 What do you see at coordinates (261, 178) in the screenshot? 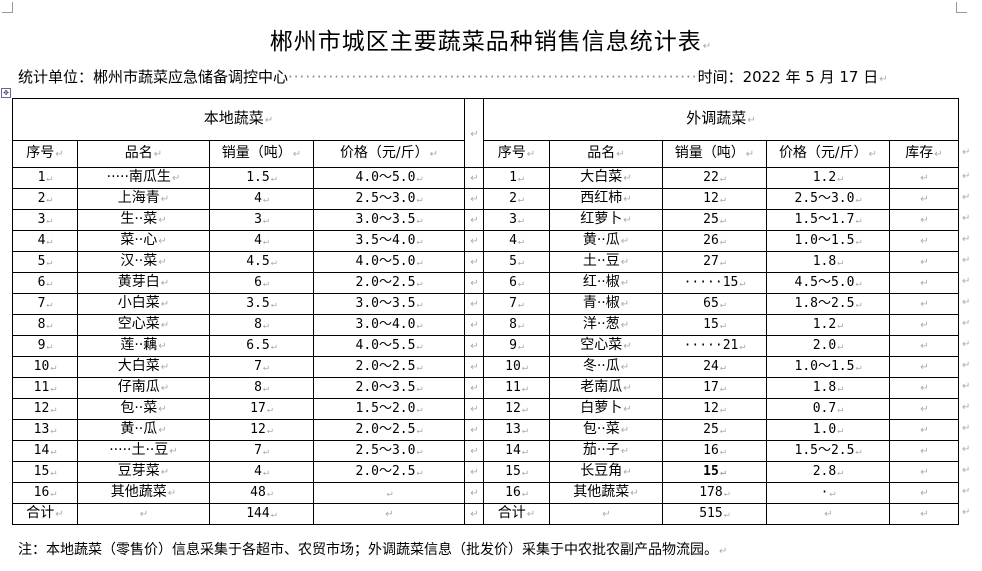
I see `local-sales-cell: 1.5` at bounding box center [261, 178].